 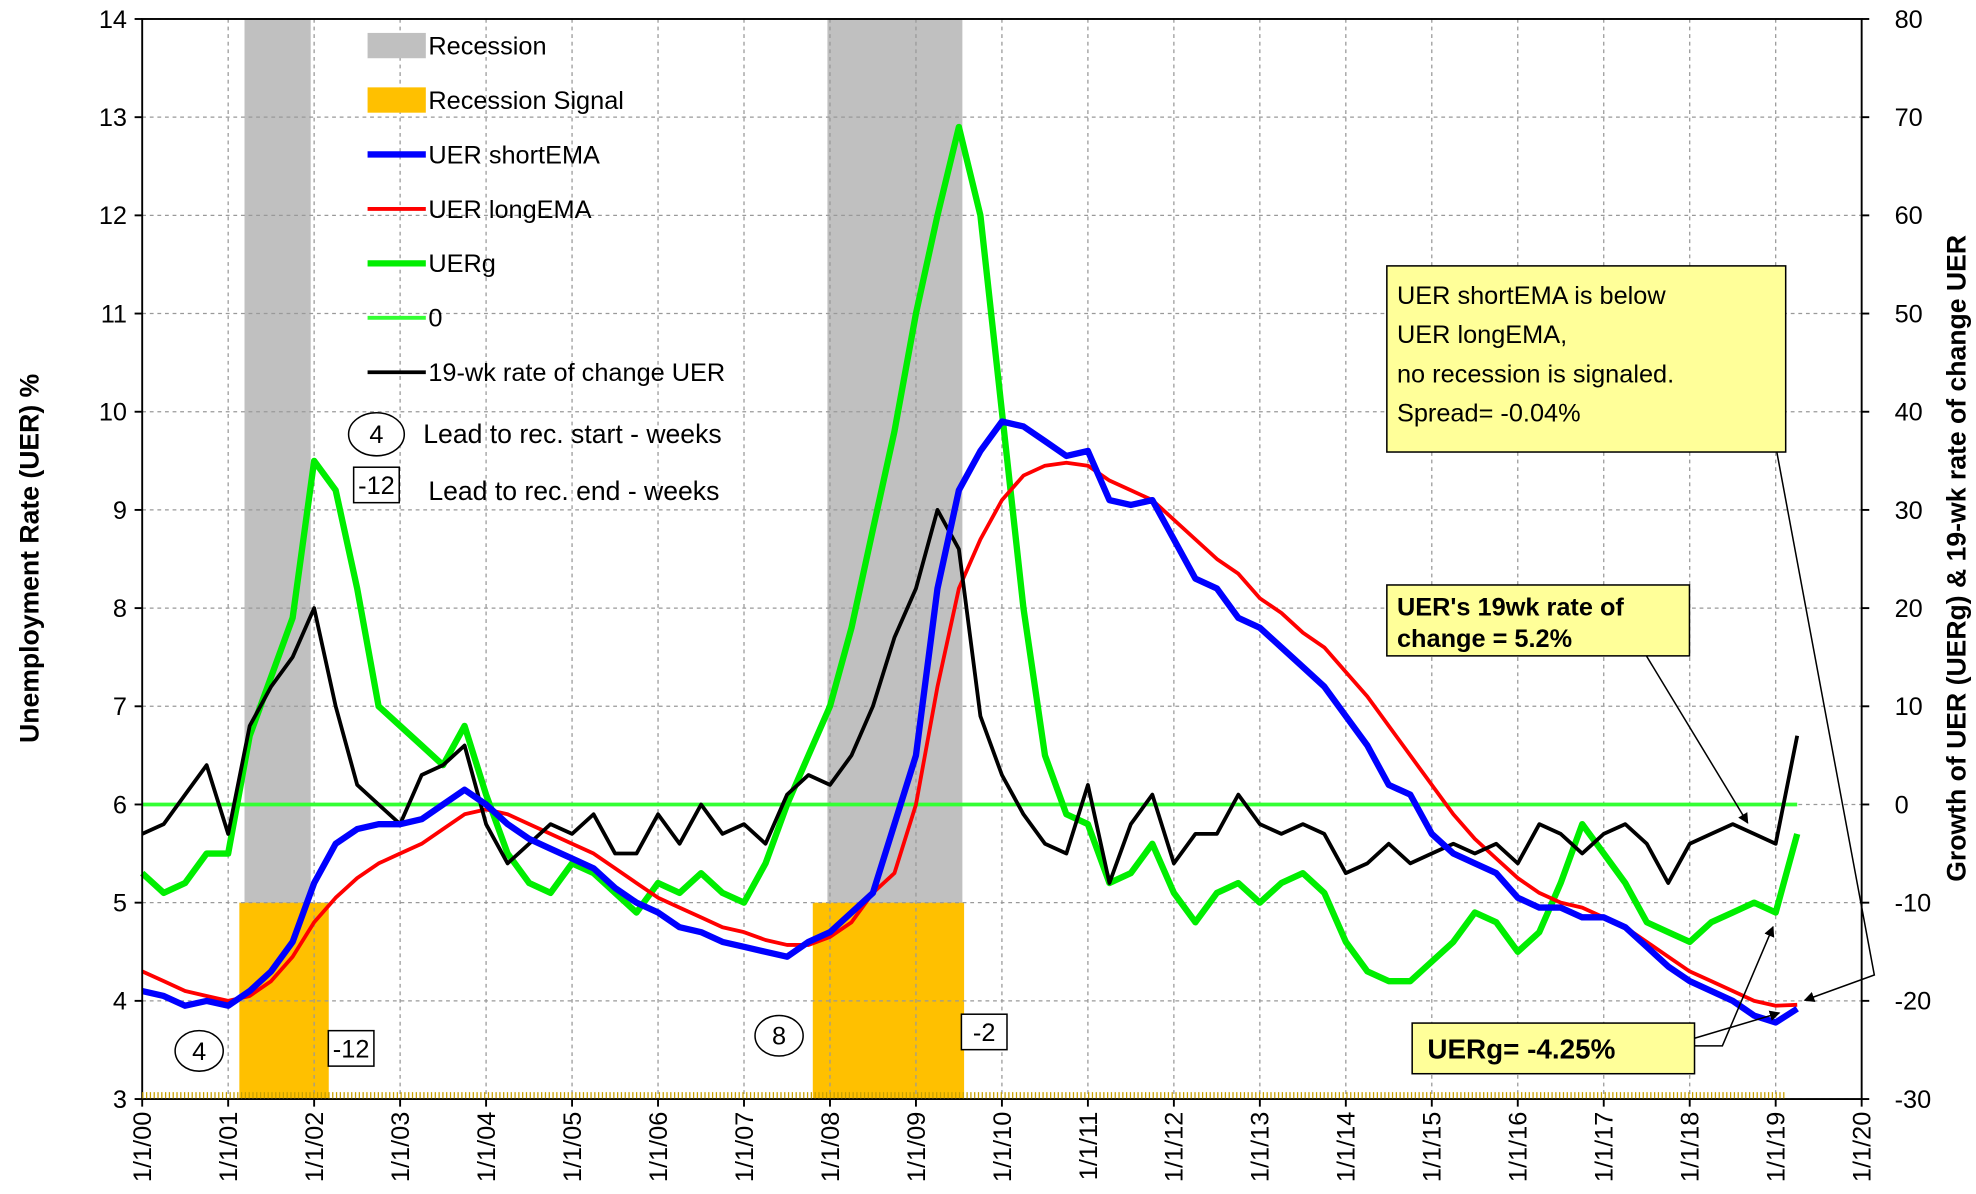 What do you see at coordinates (1535, 374) in the screenshot?
I see `callout-text: no recession is signaled.` at bounding box center [1535, 374].